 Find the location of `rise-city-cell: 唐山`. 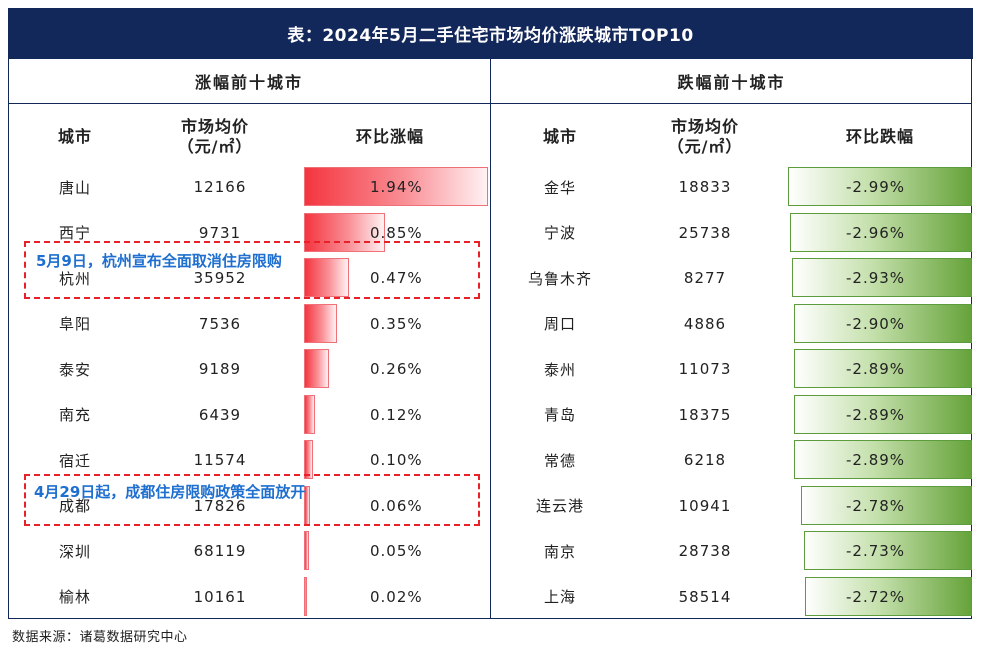

rise-city-cell: 唐山 is located at coordinates (74, 187).